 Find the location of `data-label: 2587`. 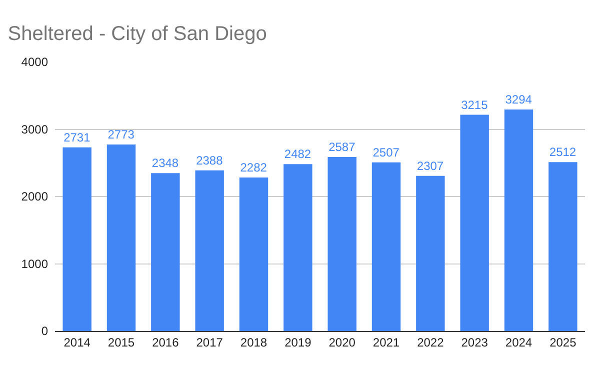

data-label: 2587 is located at coordinates (342, 147).